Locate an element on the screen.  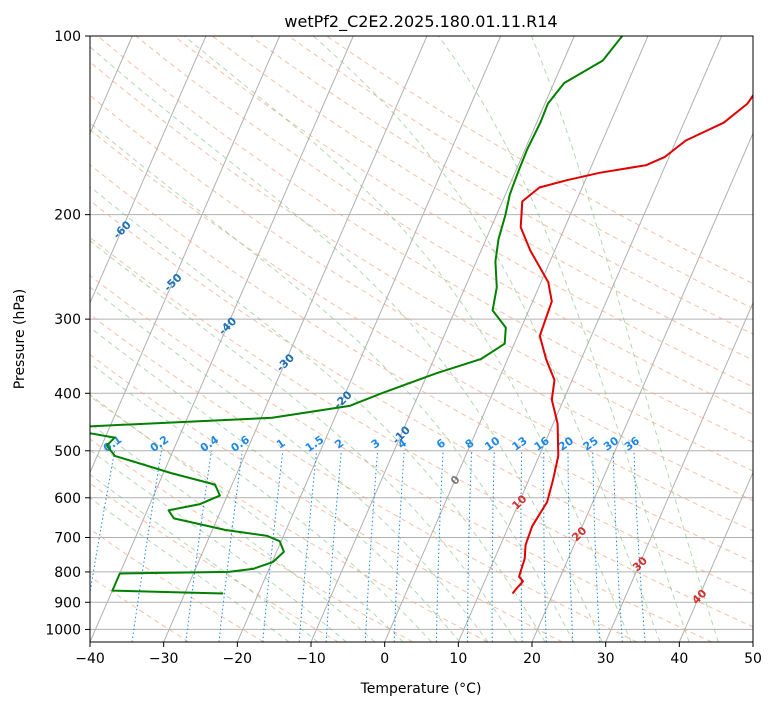
chart-title: wetPf2_C2E2.2025.180.01.11.R14 is located at coordinates (420, 22).